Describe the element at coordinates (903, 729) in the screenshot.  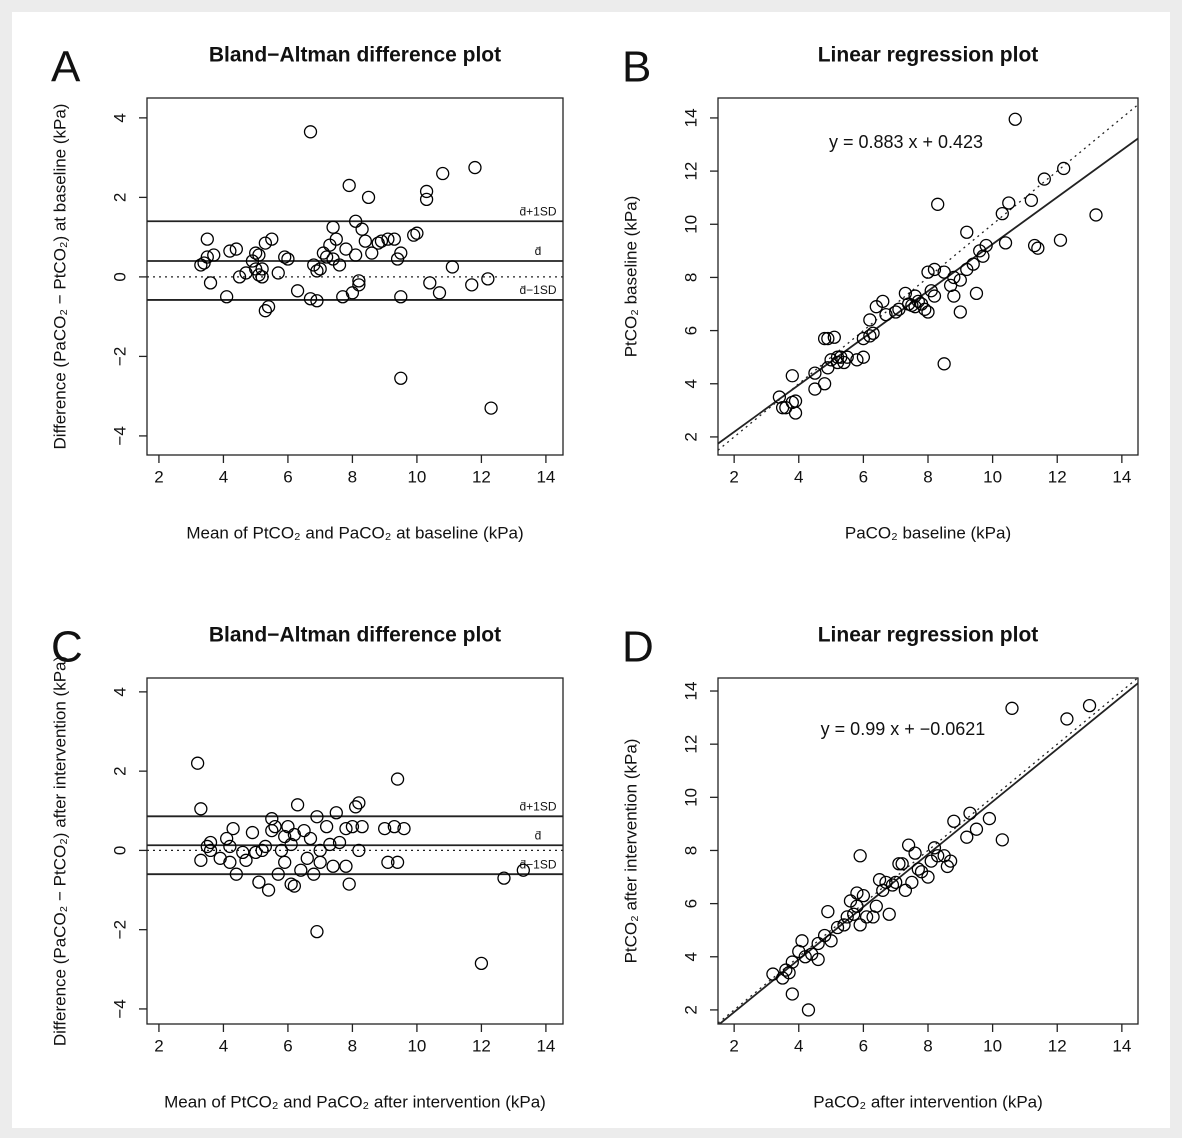
I see `regression-equation: y = 0.99 x + −0.0621` at that location.